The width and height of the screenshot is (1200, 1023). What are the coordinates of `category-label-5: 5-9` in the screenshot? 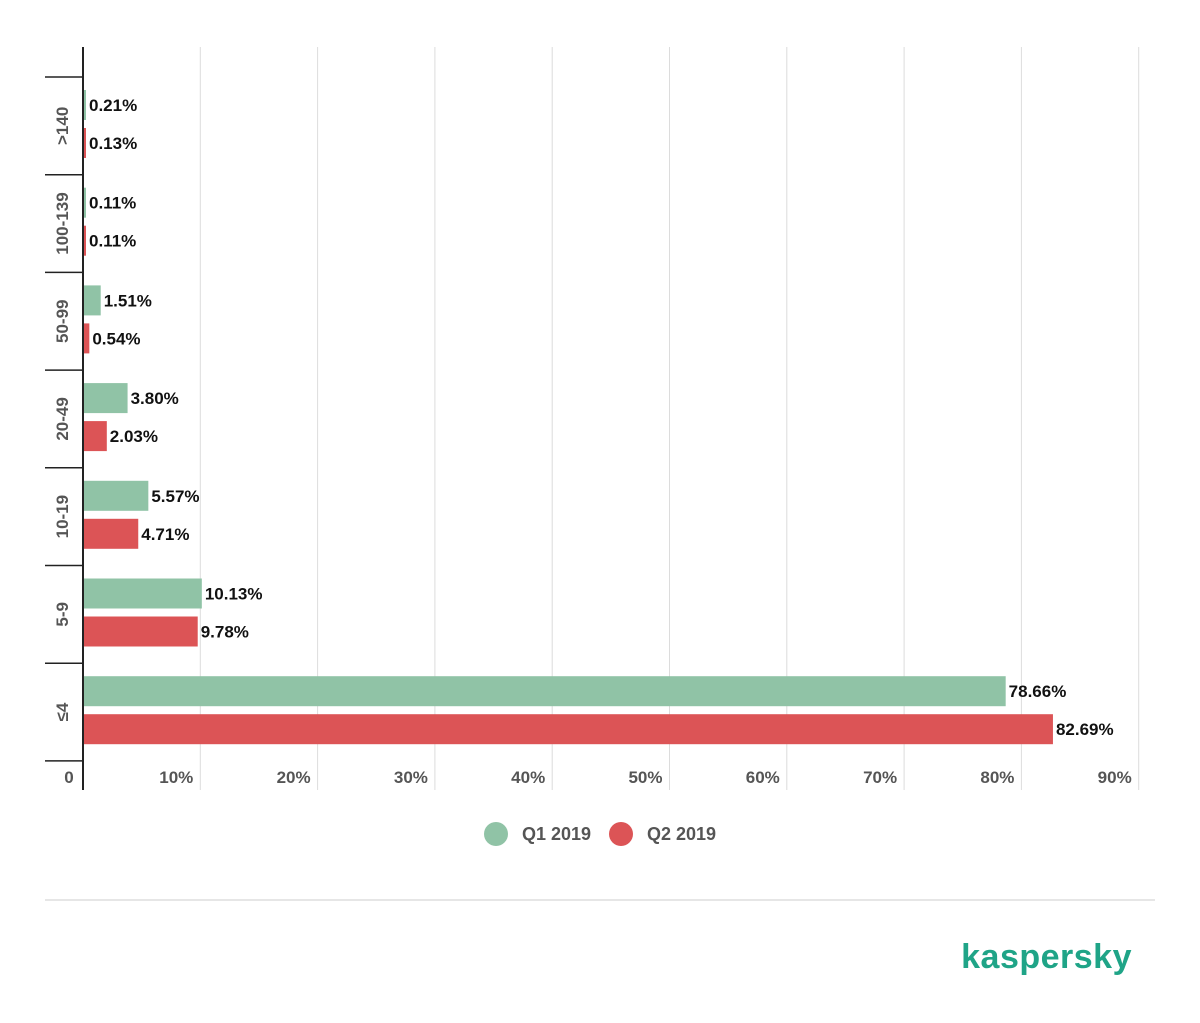 It's located at (62, 614).